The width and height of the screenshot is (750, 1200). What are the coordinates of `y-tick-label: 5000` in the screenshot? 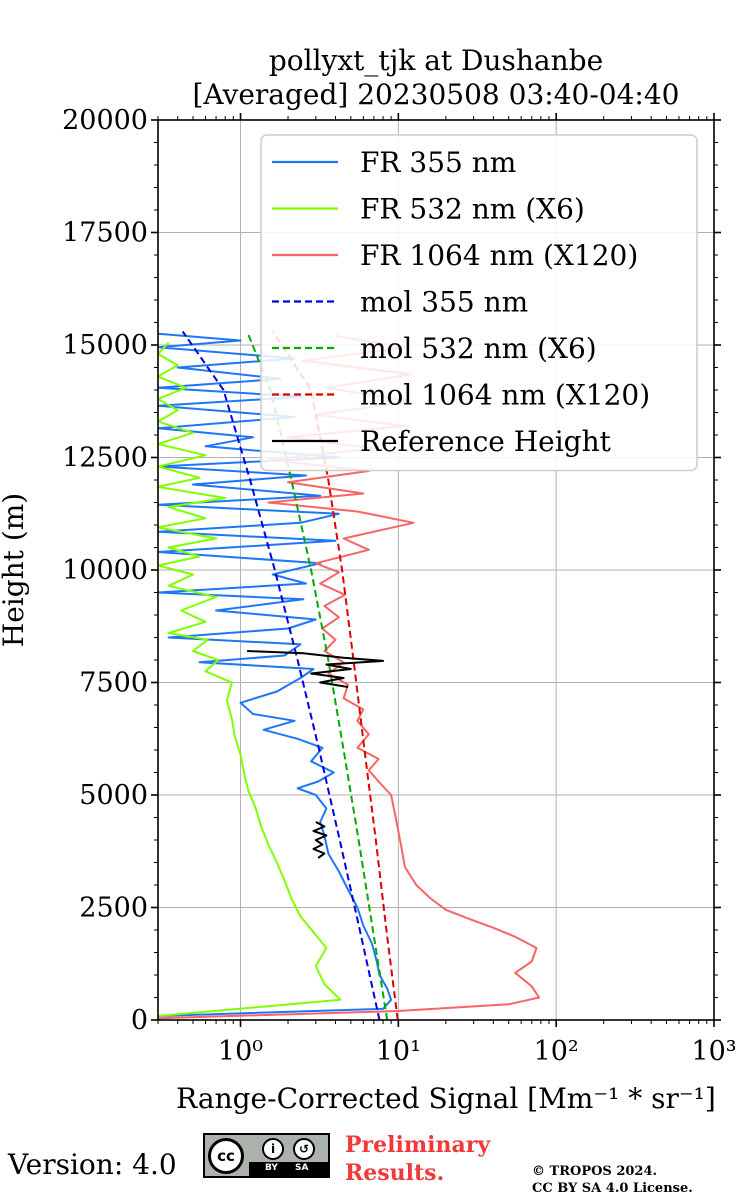 It's located at (113, 795).